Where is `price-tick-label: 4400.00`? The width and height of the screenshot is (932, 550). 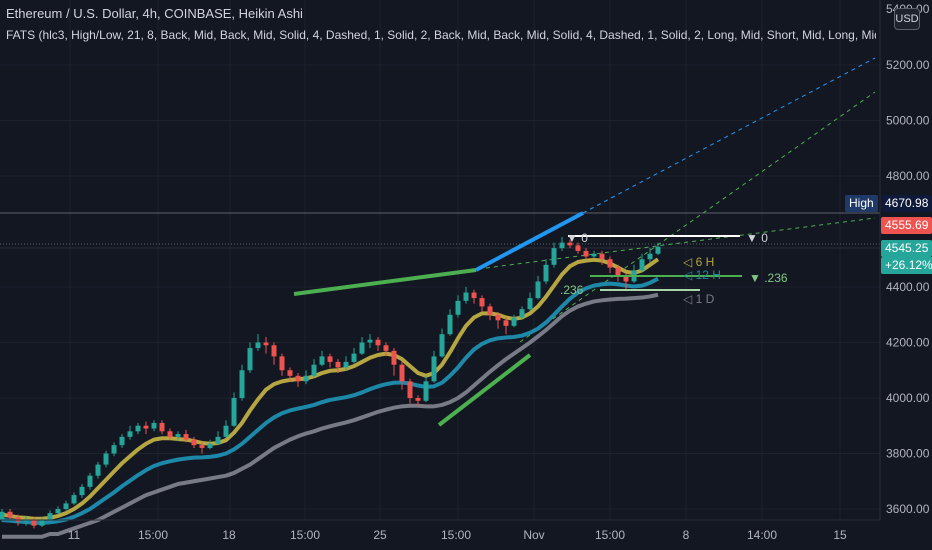 price-tick-label: 4400.00 is located at coordinates (908, 287).